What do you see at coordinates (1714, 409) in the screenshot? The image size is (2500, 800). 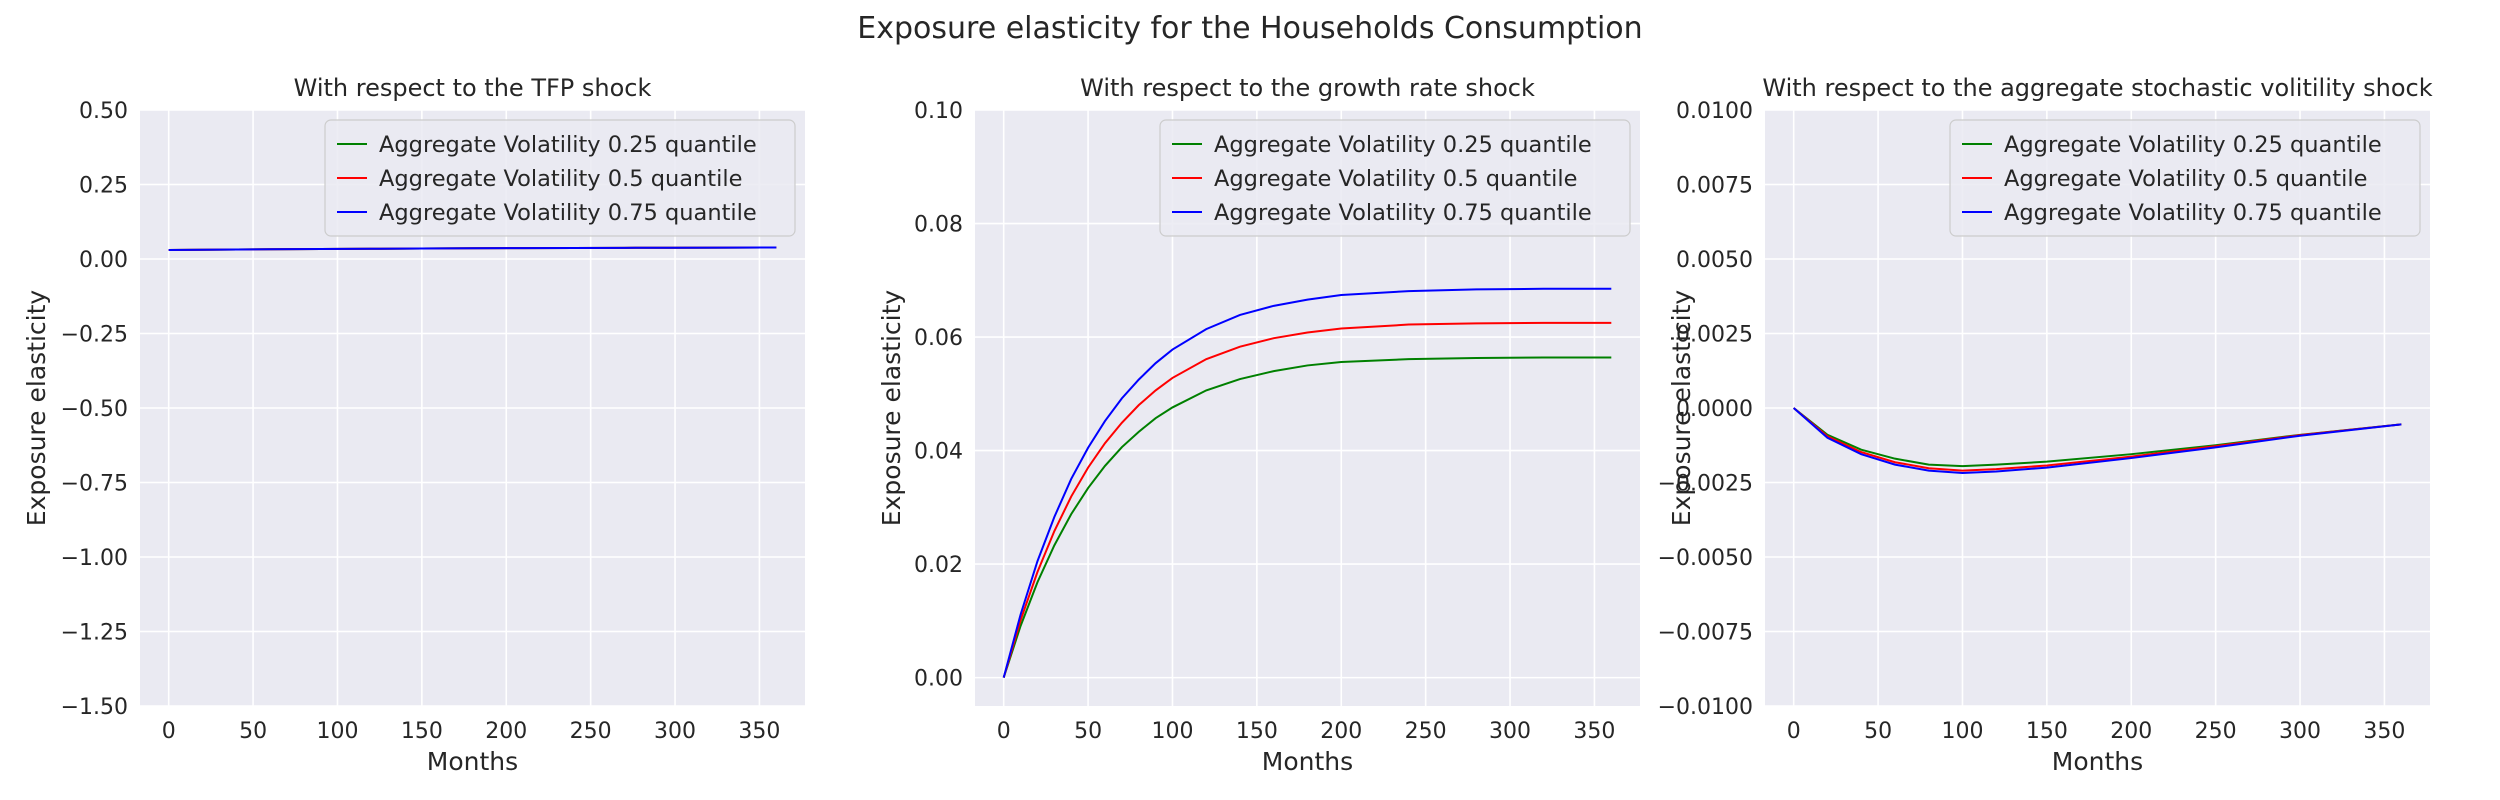 I see `y-tick-label: 0.0000` at bounding box center [1714, 409].